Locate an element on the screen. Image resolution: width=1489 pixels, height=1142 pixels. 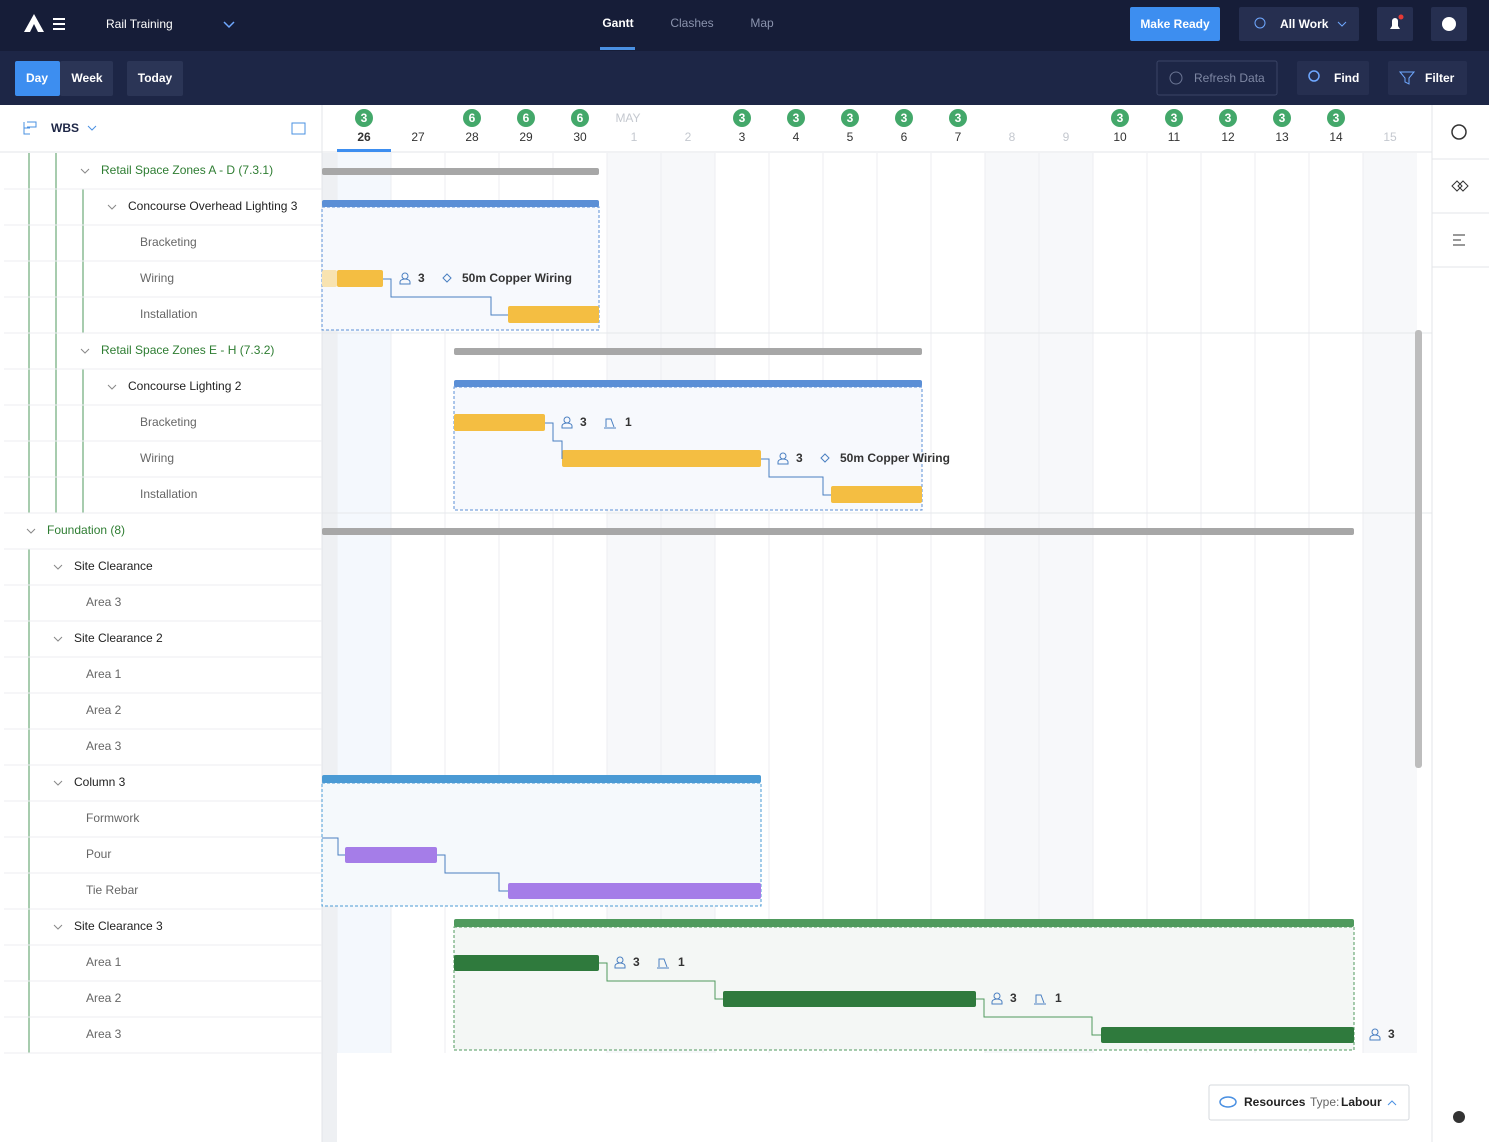
find-label: Find is located at coordinates (1346, 78).